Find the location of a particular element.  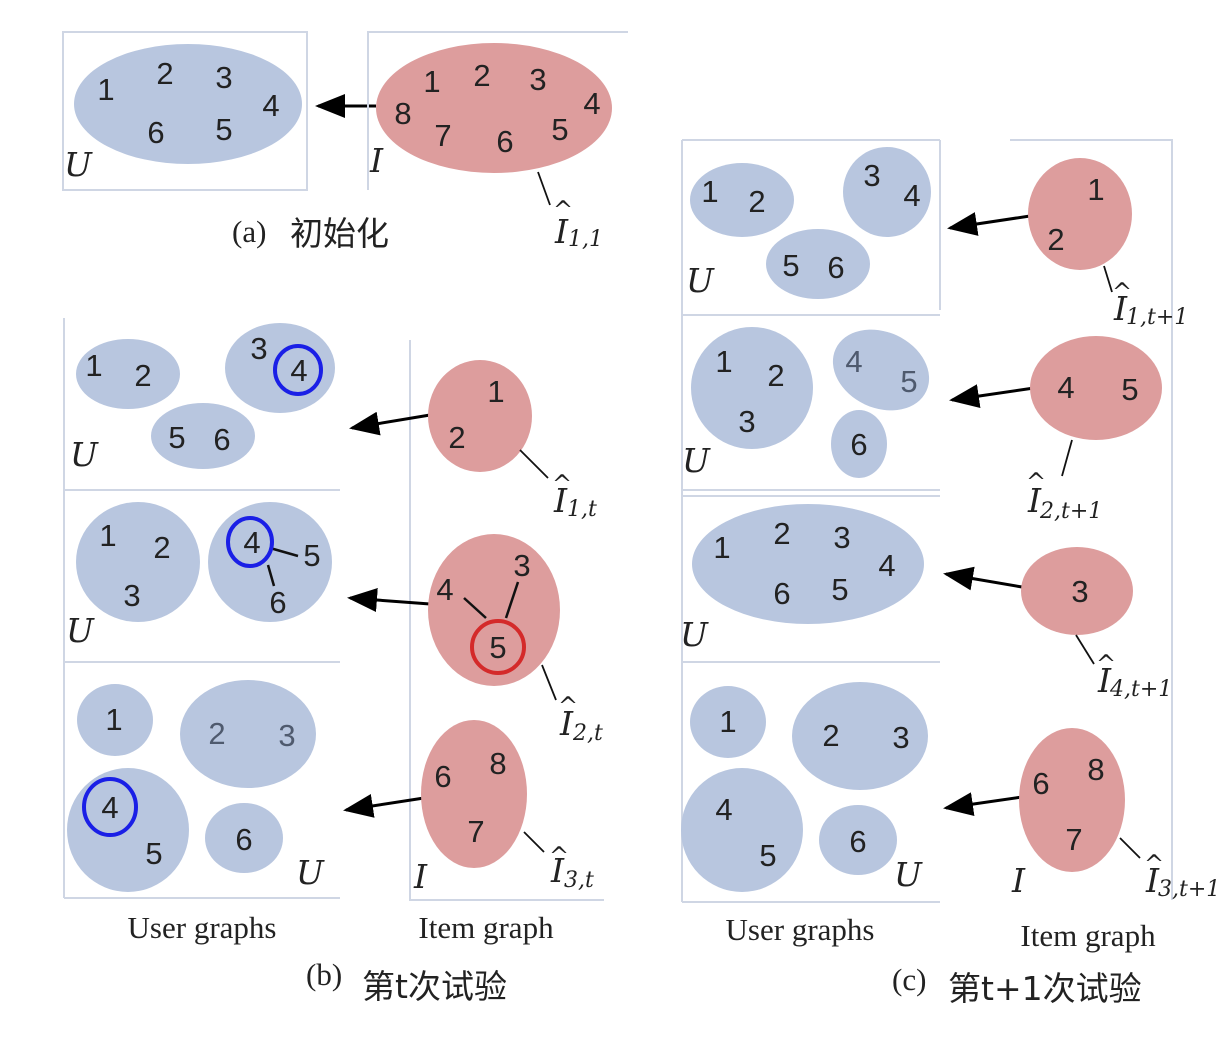

caption-tag: (b) is located at coordinates (324, 974).